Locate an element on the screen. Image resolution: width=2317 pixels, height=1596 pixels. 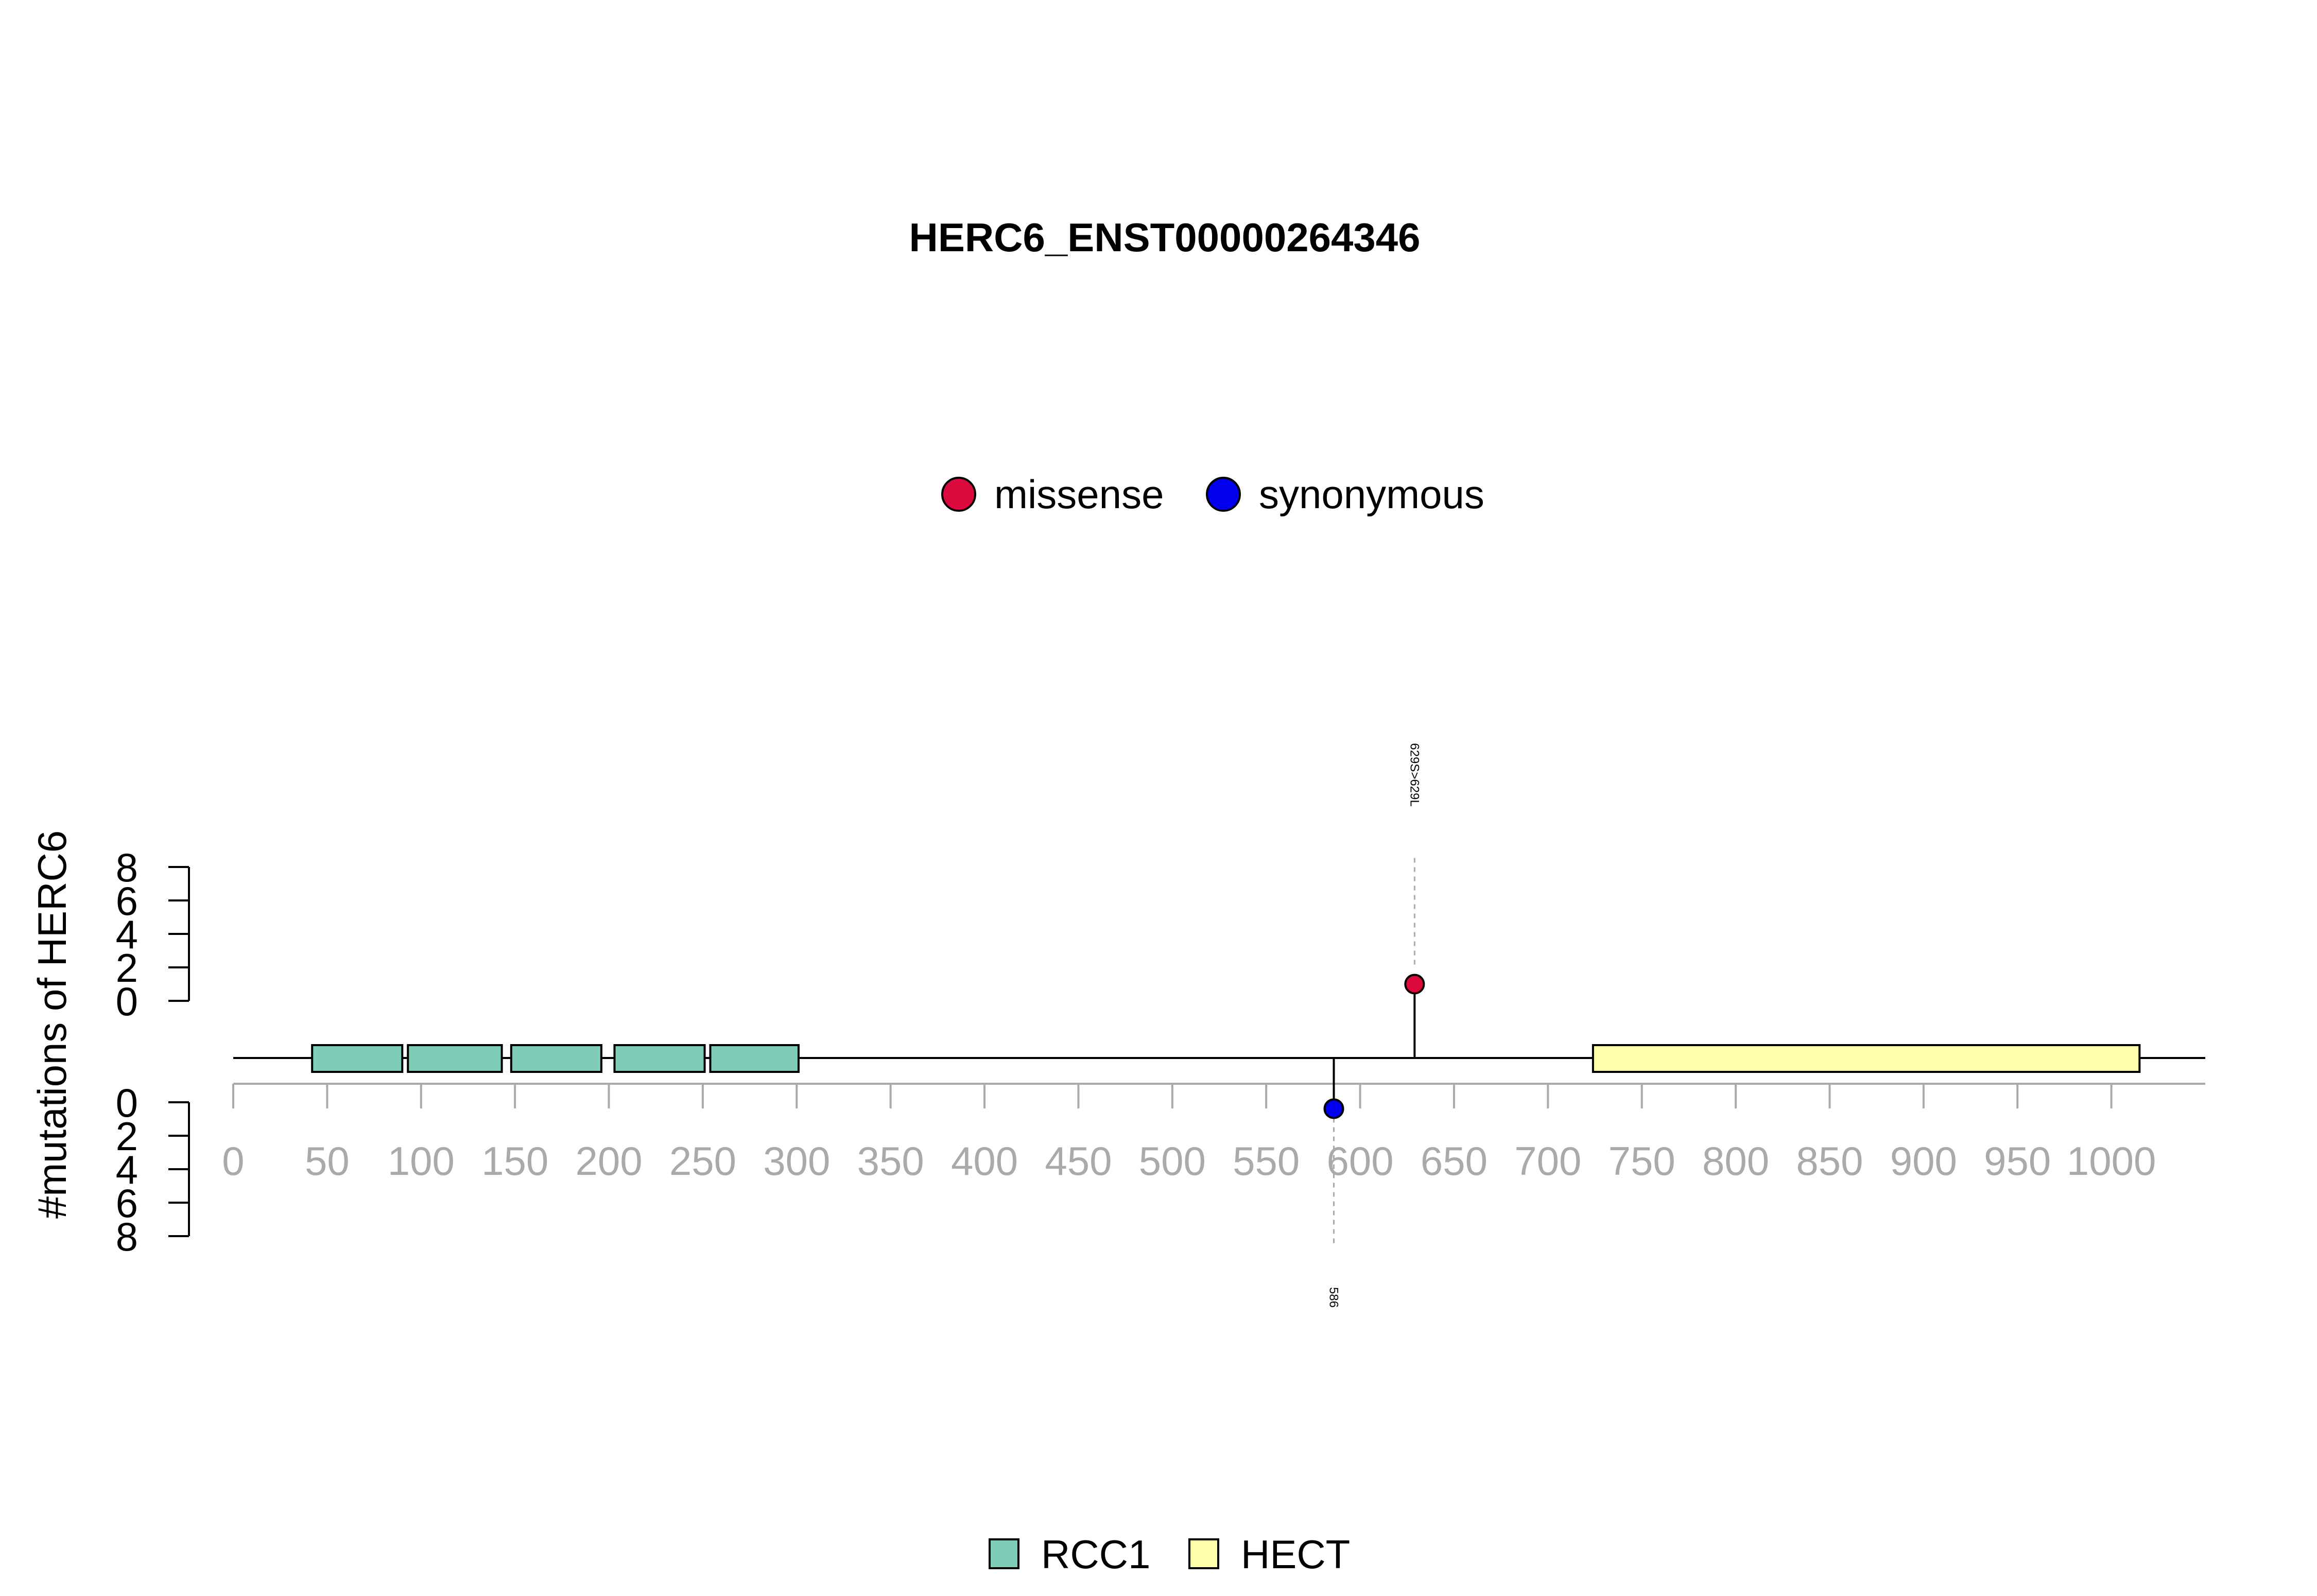
x-tick-label: 250 is located at coordinates (702, 1161).